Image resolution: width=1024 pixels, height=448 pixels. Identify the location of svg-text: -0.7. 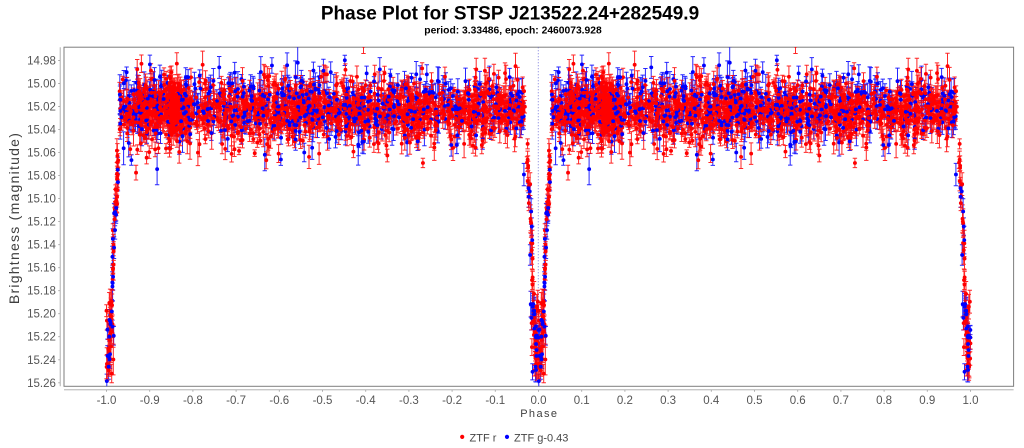
(236, 401).